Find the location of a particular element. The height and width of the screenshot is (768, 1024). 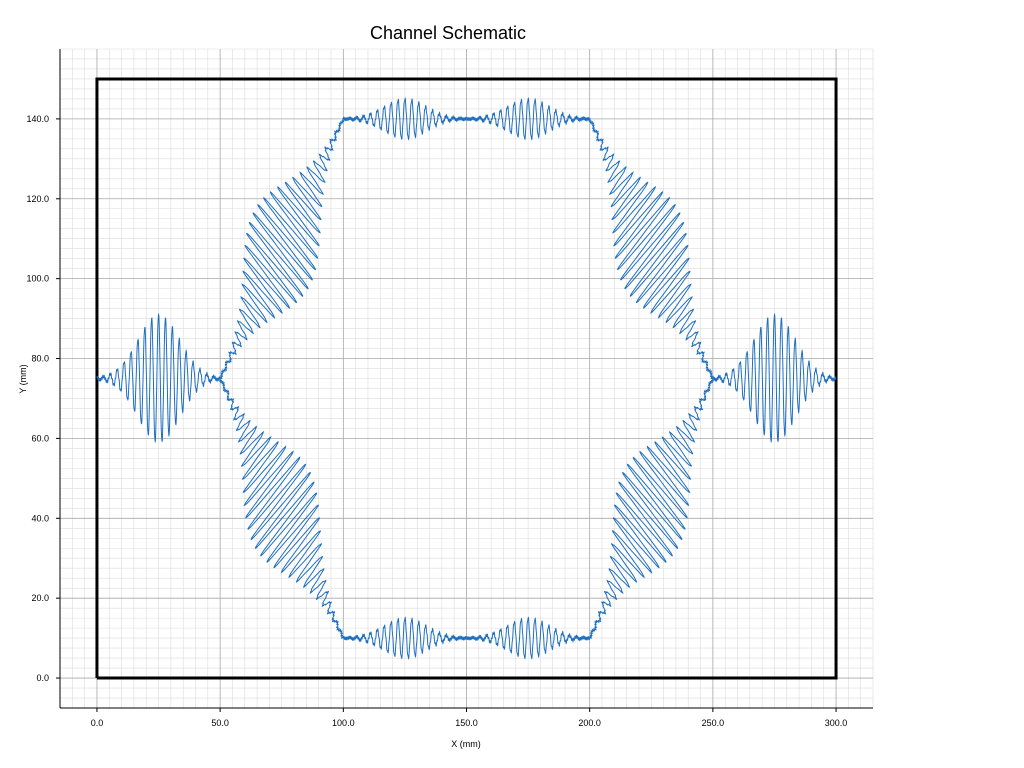

x-tick-label: 150.0 is located at coordinates (466, 723).